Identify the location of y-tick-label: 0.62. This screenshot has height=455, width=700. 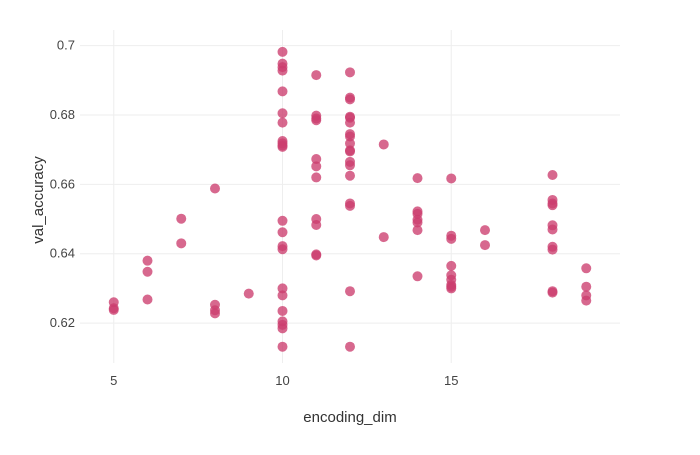
(62, 322).